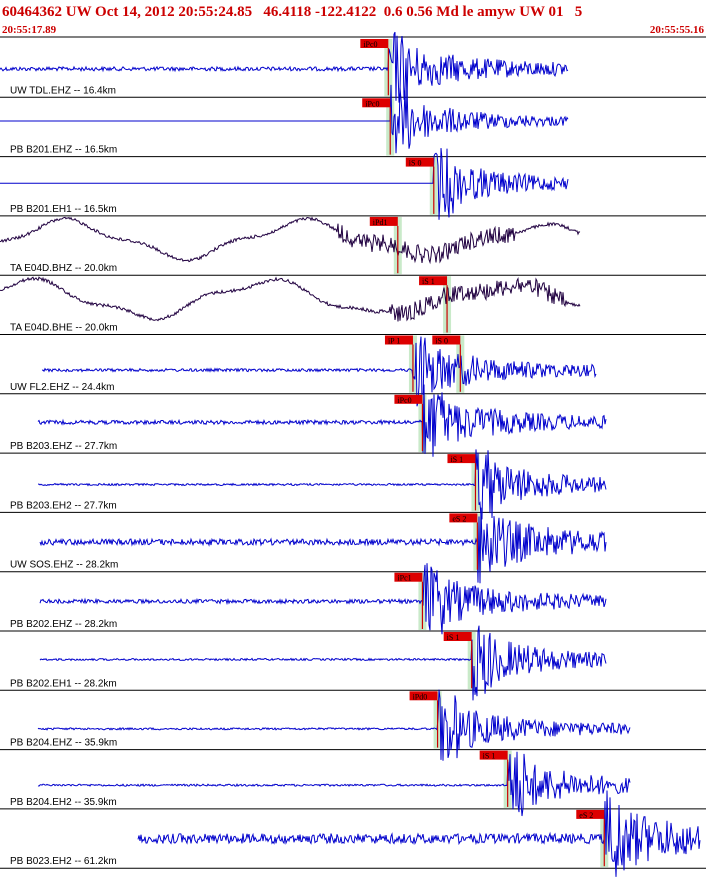 The image size is (706, 883). What do you see at coordinates (63, 90) in the screenshot?
I see `station-label: UW TDL.EHZ -- 16.4km` at bounding box center [63, 90].